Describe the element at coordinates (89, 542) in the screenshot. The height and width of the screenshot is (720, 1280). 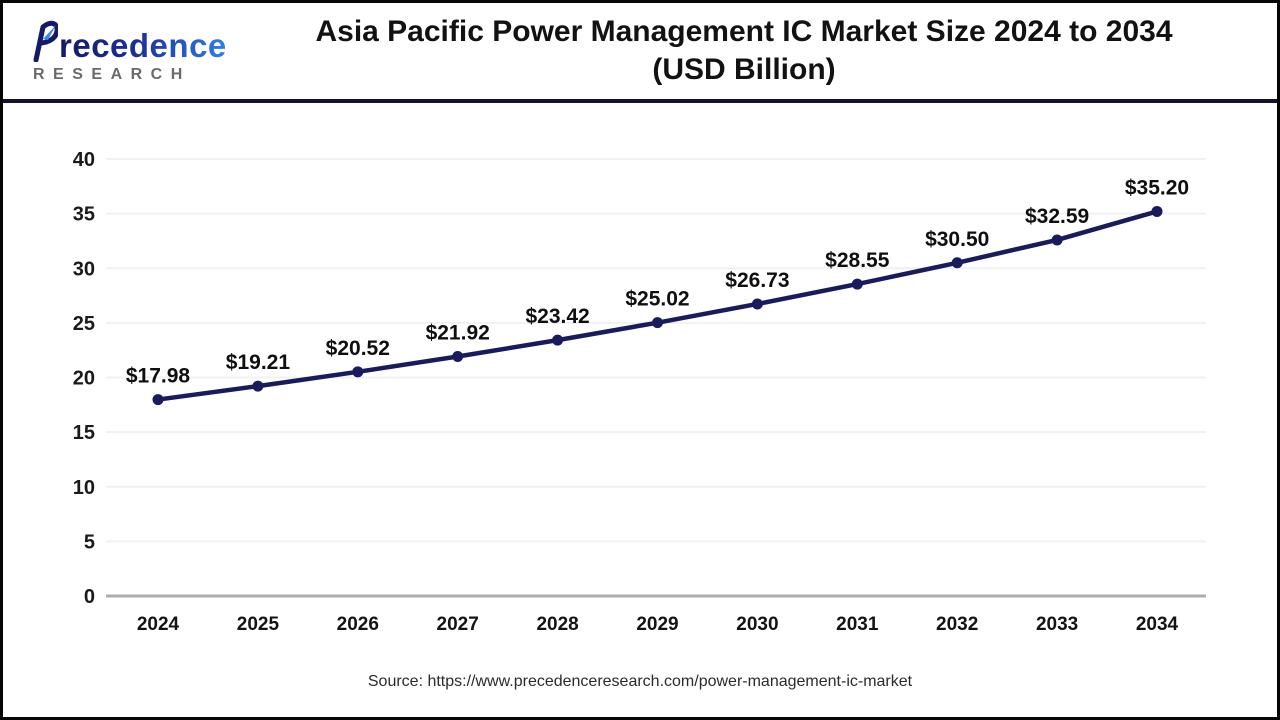
I see `y-tick-label: 5` at that location.